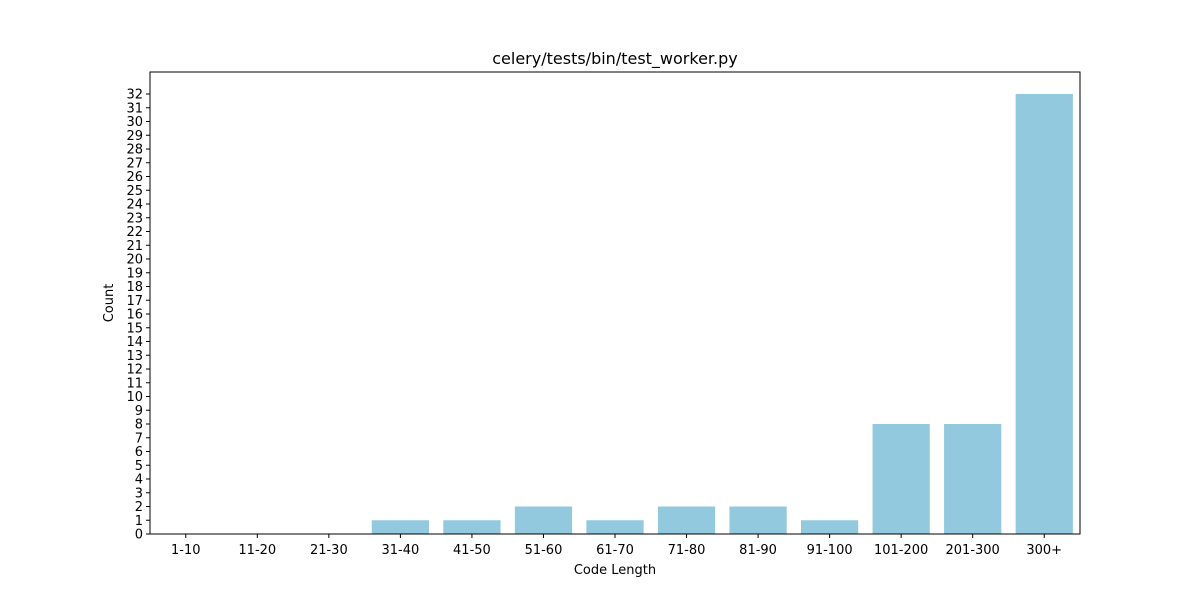 The image size is (1200, 600). What do you see at coordinates (134, 315) in the screenshot?
I see `y-tick-label: 16` at bounding box center [134, 315].